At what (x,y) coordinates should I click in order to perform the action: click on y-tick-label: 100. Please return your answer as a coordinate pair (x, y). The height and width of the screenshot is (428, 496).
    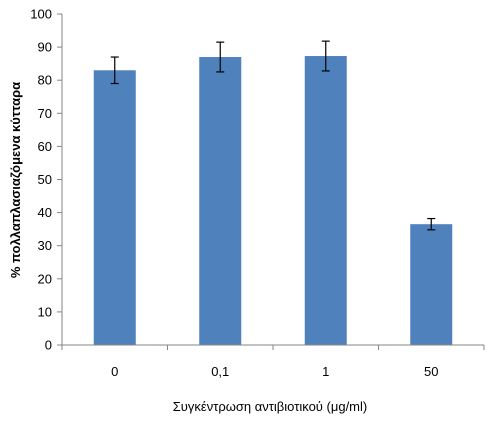
    Looking at the image, I should click on (41, 14).